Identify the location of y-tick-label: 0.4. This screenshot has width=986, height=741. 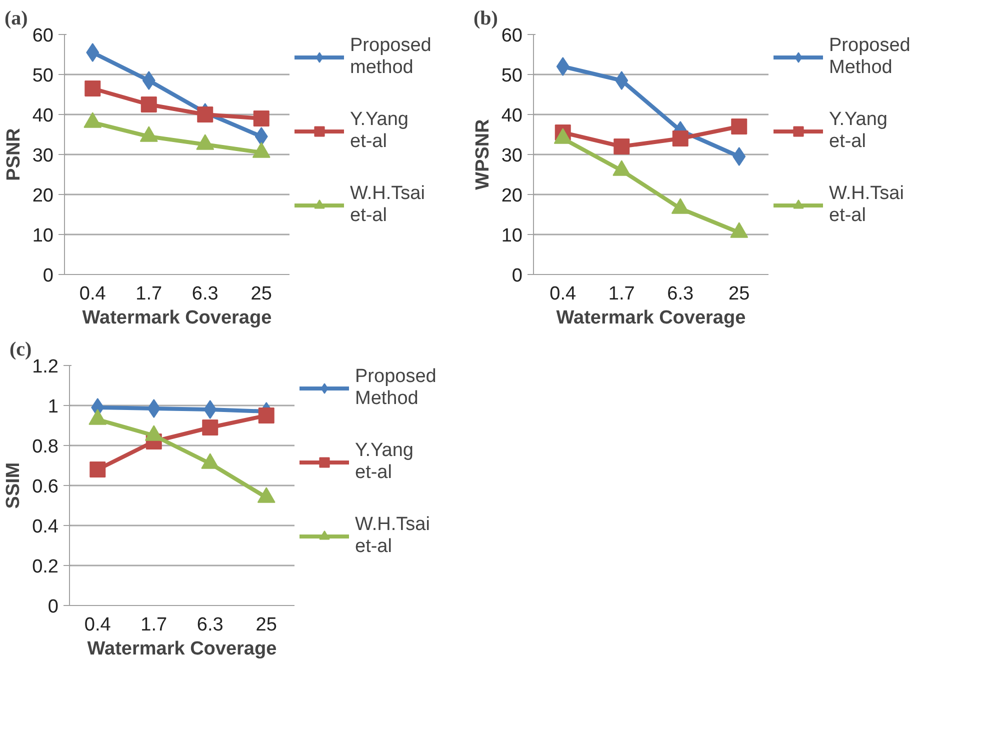
(45, 527).